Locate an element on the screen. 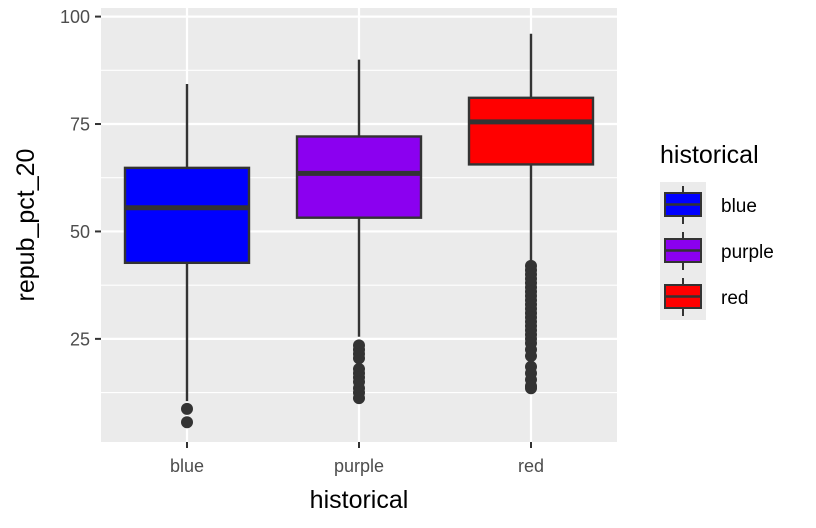  legend-label-purple: purple is located at coordinates (747, 252).